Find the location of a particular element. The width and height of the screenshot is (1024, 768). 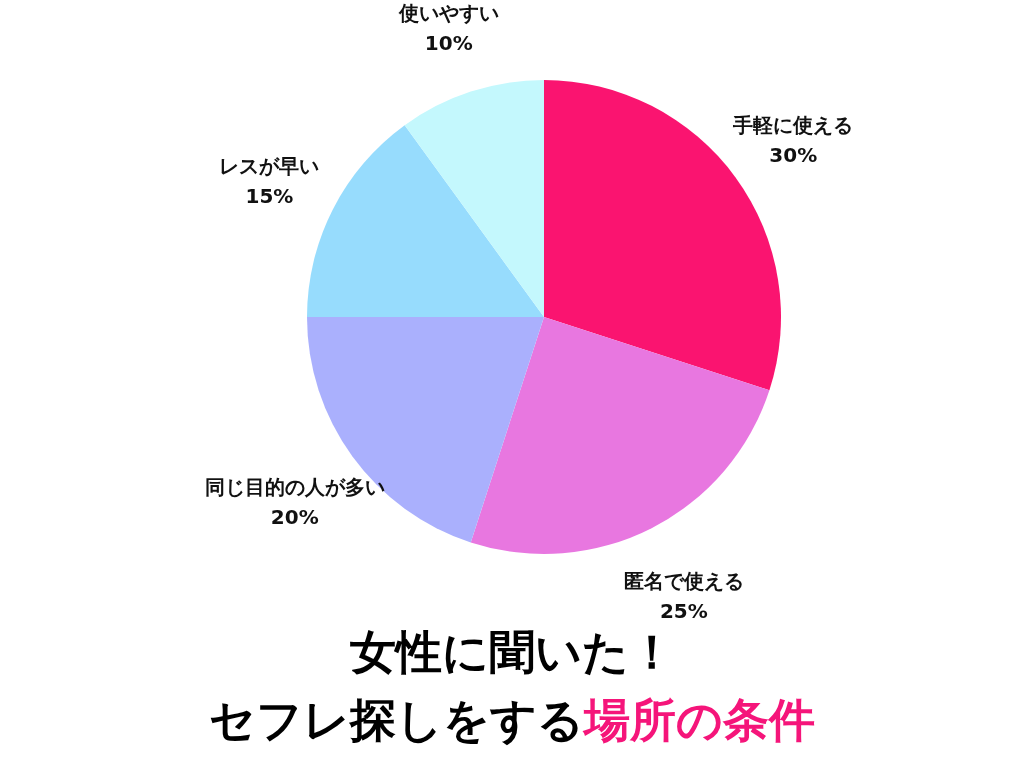

text: 場所の条件 is located at coordinates (698, 720).